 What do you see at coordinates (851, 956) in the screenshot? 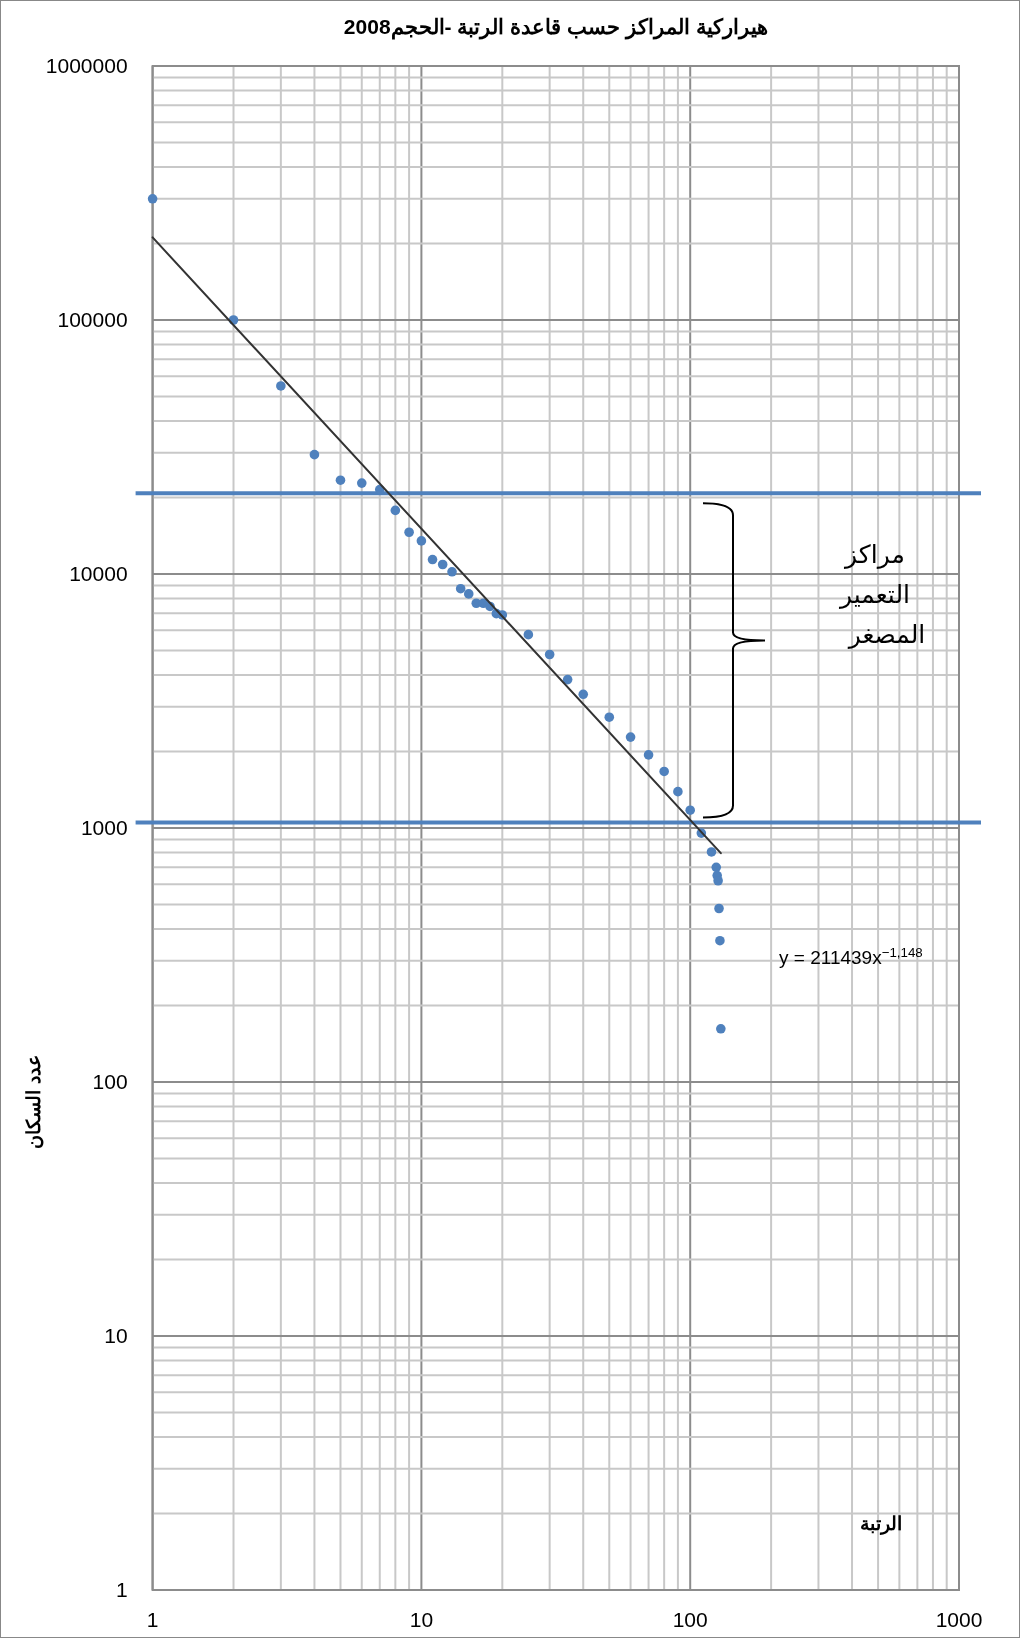
I see `annotation: y = 211439x$^{−1,148}$` at bounding box center [851, 956].